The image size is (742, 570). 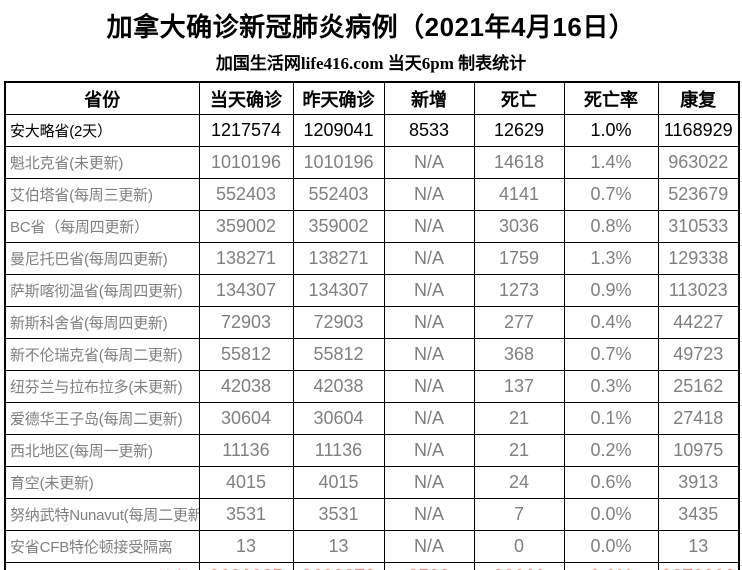 What do you see at coordinates (246, 418) in the screenshot?
I see `today-confirmed-cell: 30604` at bounding box center [246, 418].